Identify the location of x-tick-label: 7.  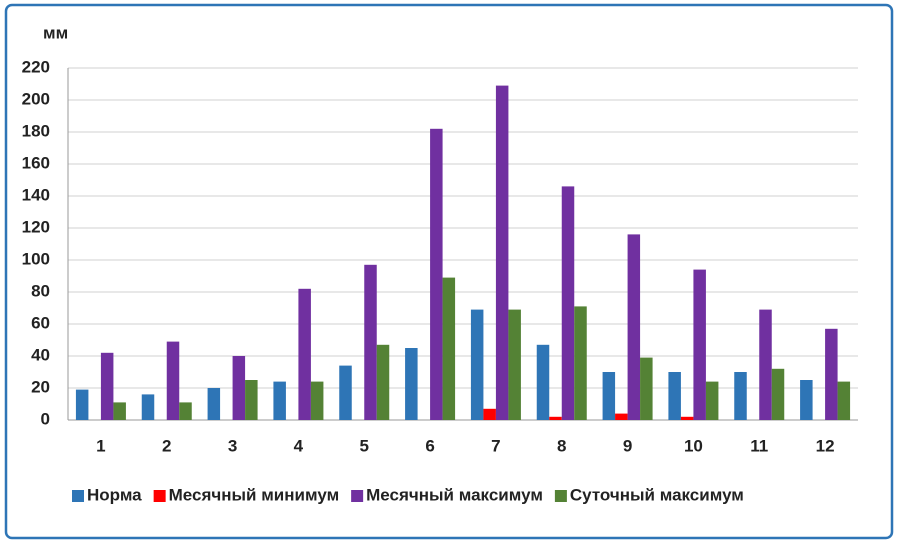
(495, 445).